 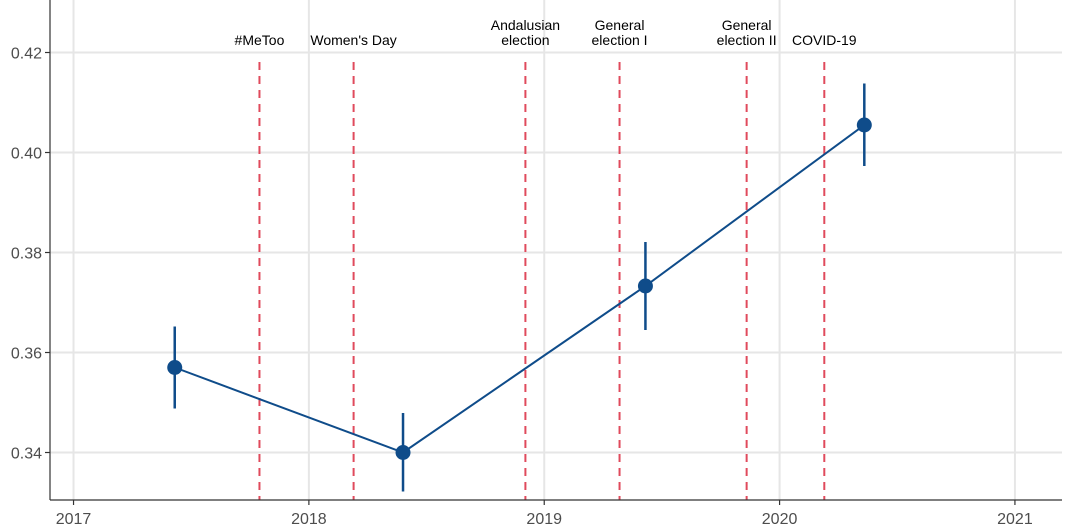 What do you see at coordinates (26, 254) in the screenshot?
I see `y-tick-label: 0.38` at bounding box center [26, 254].